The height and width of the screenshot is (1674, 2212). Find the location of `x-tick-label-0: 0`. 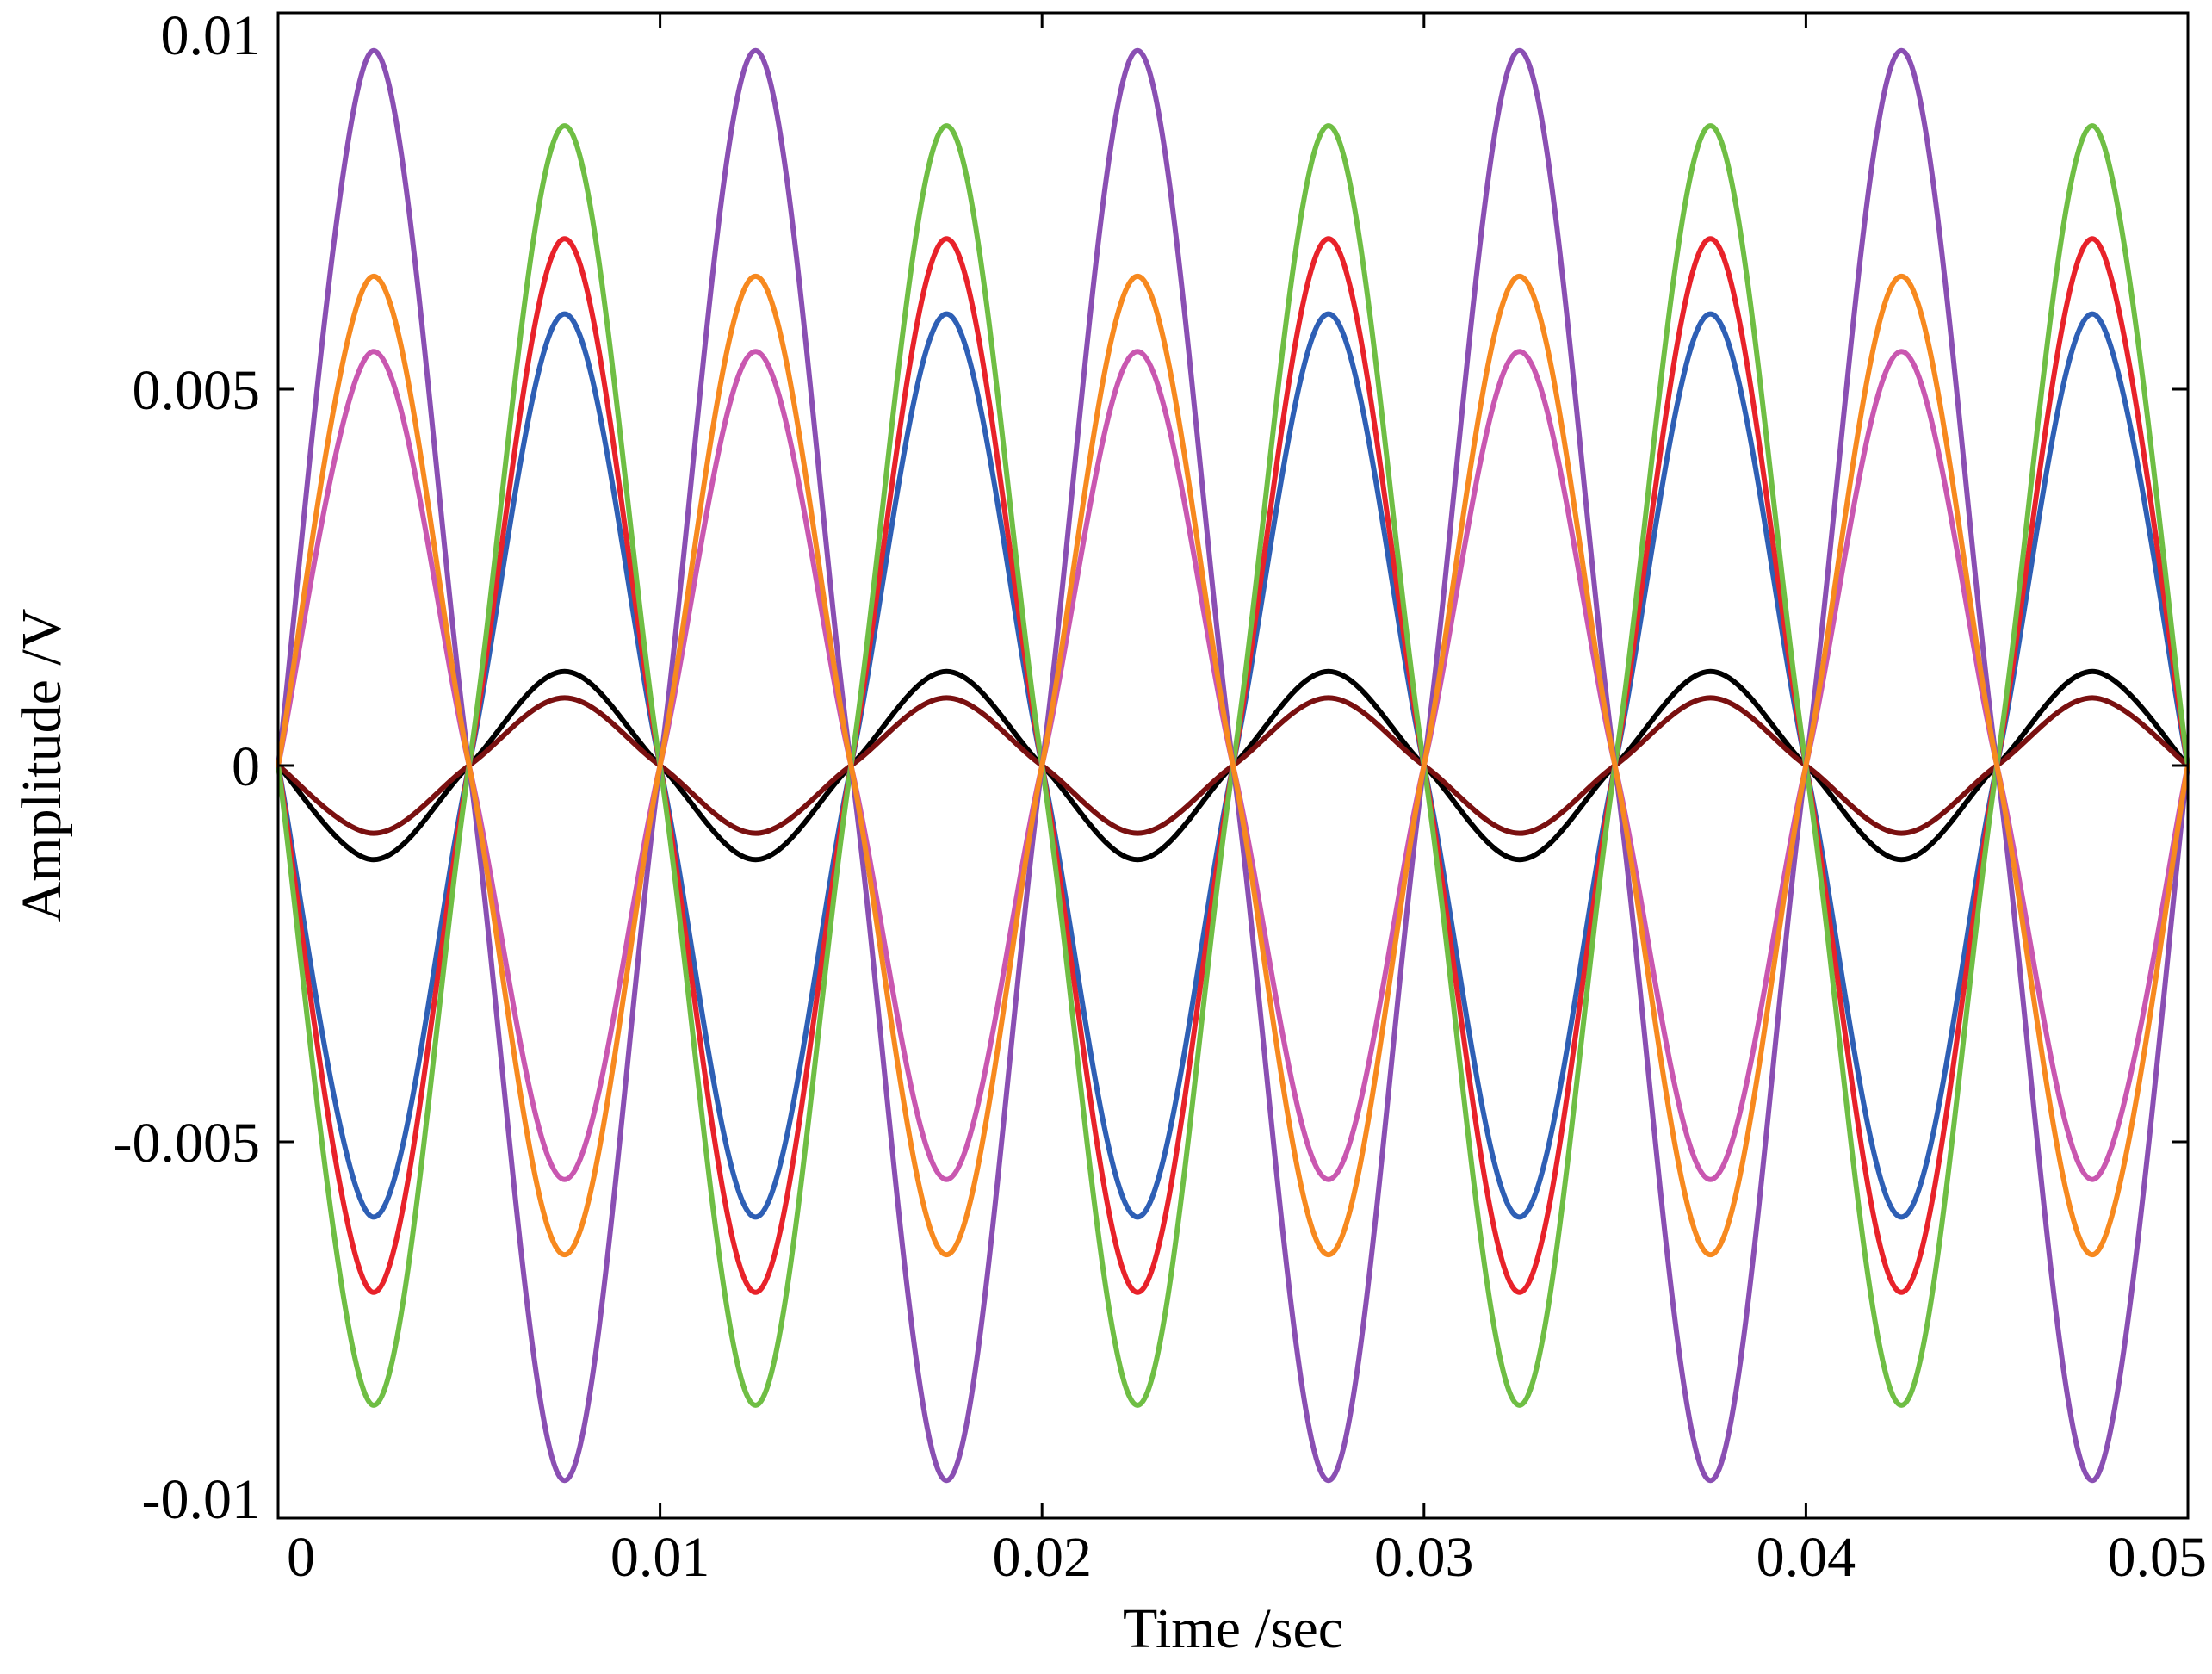

x-tick-label-0: 0 is located at coordinates (301, 1558).